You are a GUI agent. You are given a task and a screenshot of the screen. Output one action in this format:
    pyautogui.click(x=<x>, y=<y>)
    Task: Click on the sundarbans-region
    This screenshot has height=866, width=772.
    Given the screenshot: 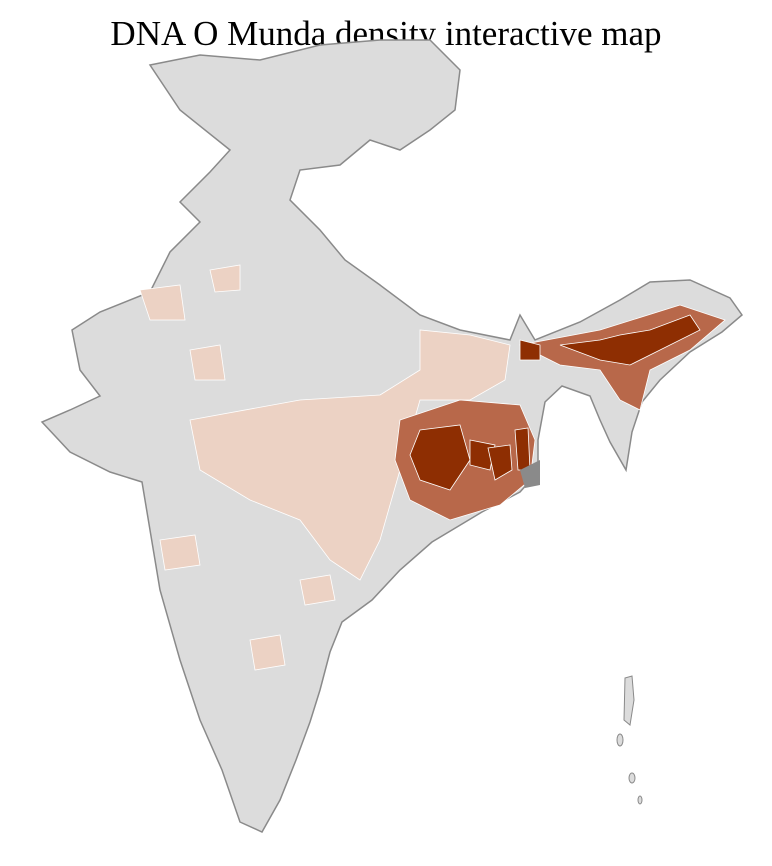 What is the action you would take?
    pyautogui.click(x=530, y=474)
    